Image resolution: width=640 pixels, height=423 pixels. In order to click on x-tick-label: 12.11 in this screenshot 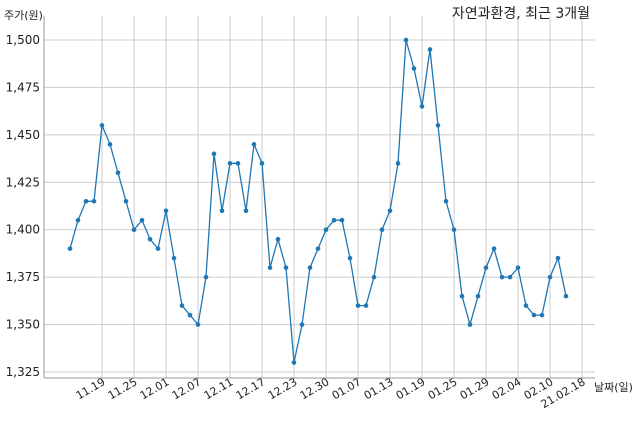, I will do `click(219, 388)`.